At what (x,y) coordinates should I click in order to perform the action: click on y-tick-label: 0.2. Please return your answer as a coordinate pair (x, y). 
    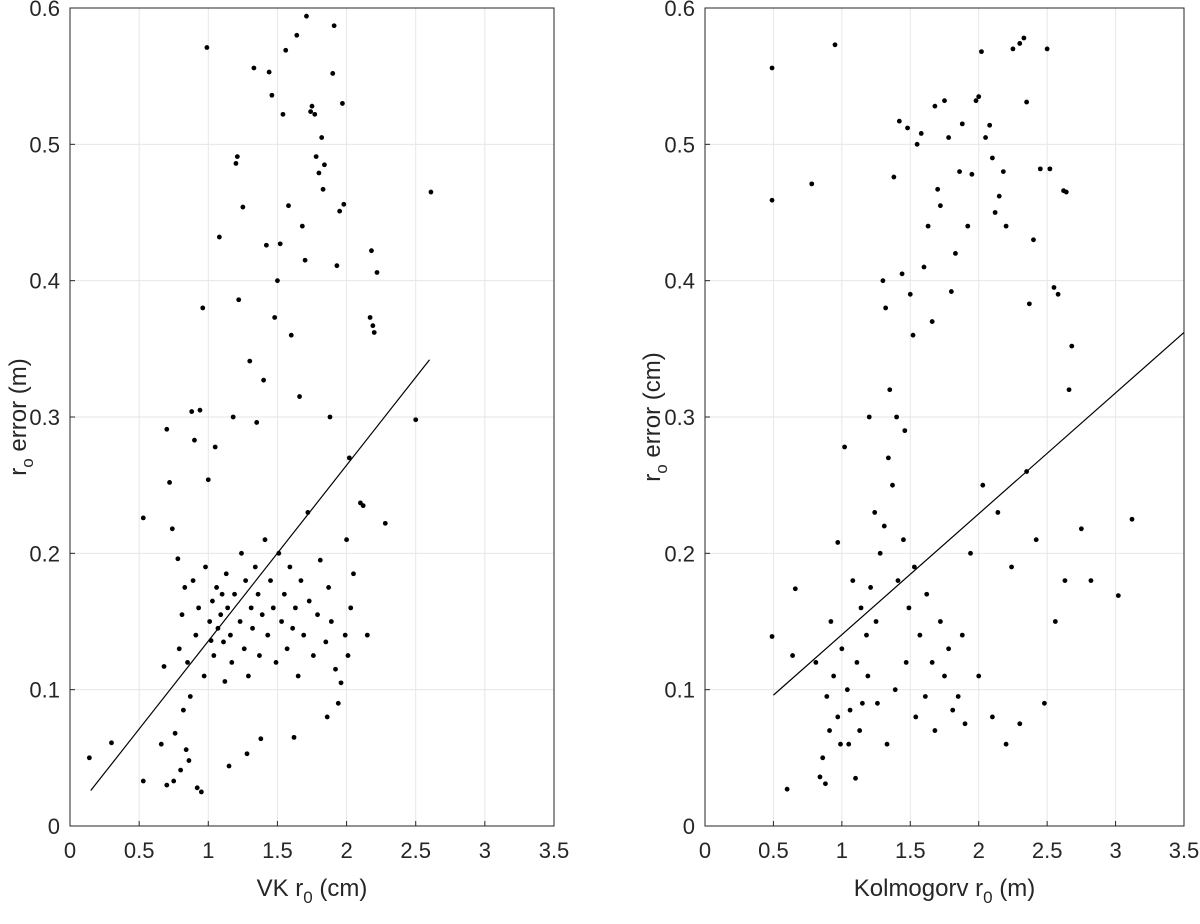
    Looking at the image, I should click on (44, 553).